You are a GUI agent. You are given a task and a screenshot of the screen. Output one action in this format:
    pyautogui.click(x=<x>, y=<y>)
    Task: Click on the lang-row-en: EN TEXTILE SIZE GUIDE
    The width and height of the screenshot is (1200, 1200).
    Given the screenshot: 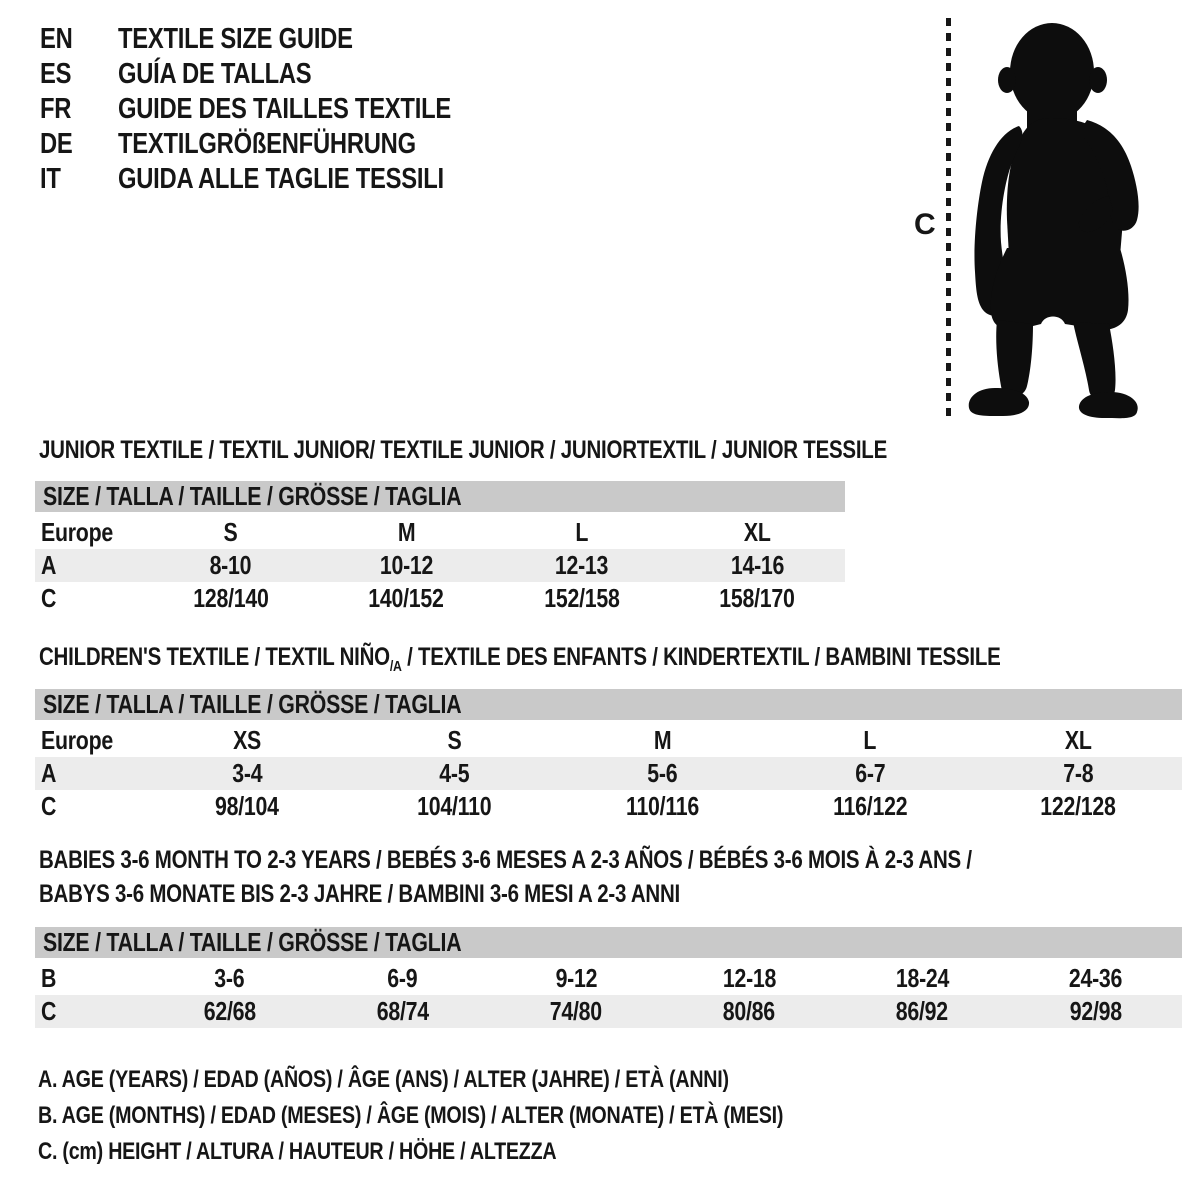 What is the action you would take?
    pyautogui.click(x=282, y=39)
    